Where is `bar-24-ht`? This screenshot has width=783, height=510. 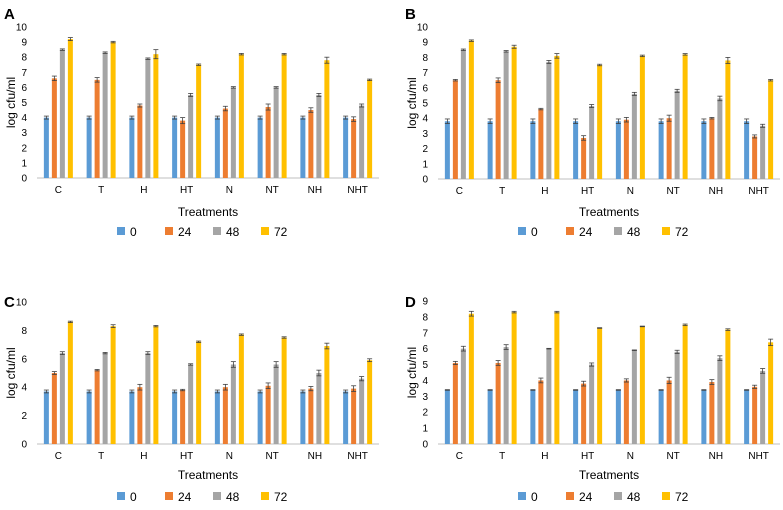 bar-24-ht is located at coordinates (183, 417).